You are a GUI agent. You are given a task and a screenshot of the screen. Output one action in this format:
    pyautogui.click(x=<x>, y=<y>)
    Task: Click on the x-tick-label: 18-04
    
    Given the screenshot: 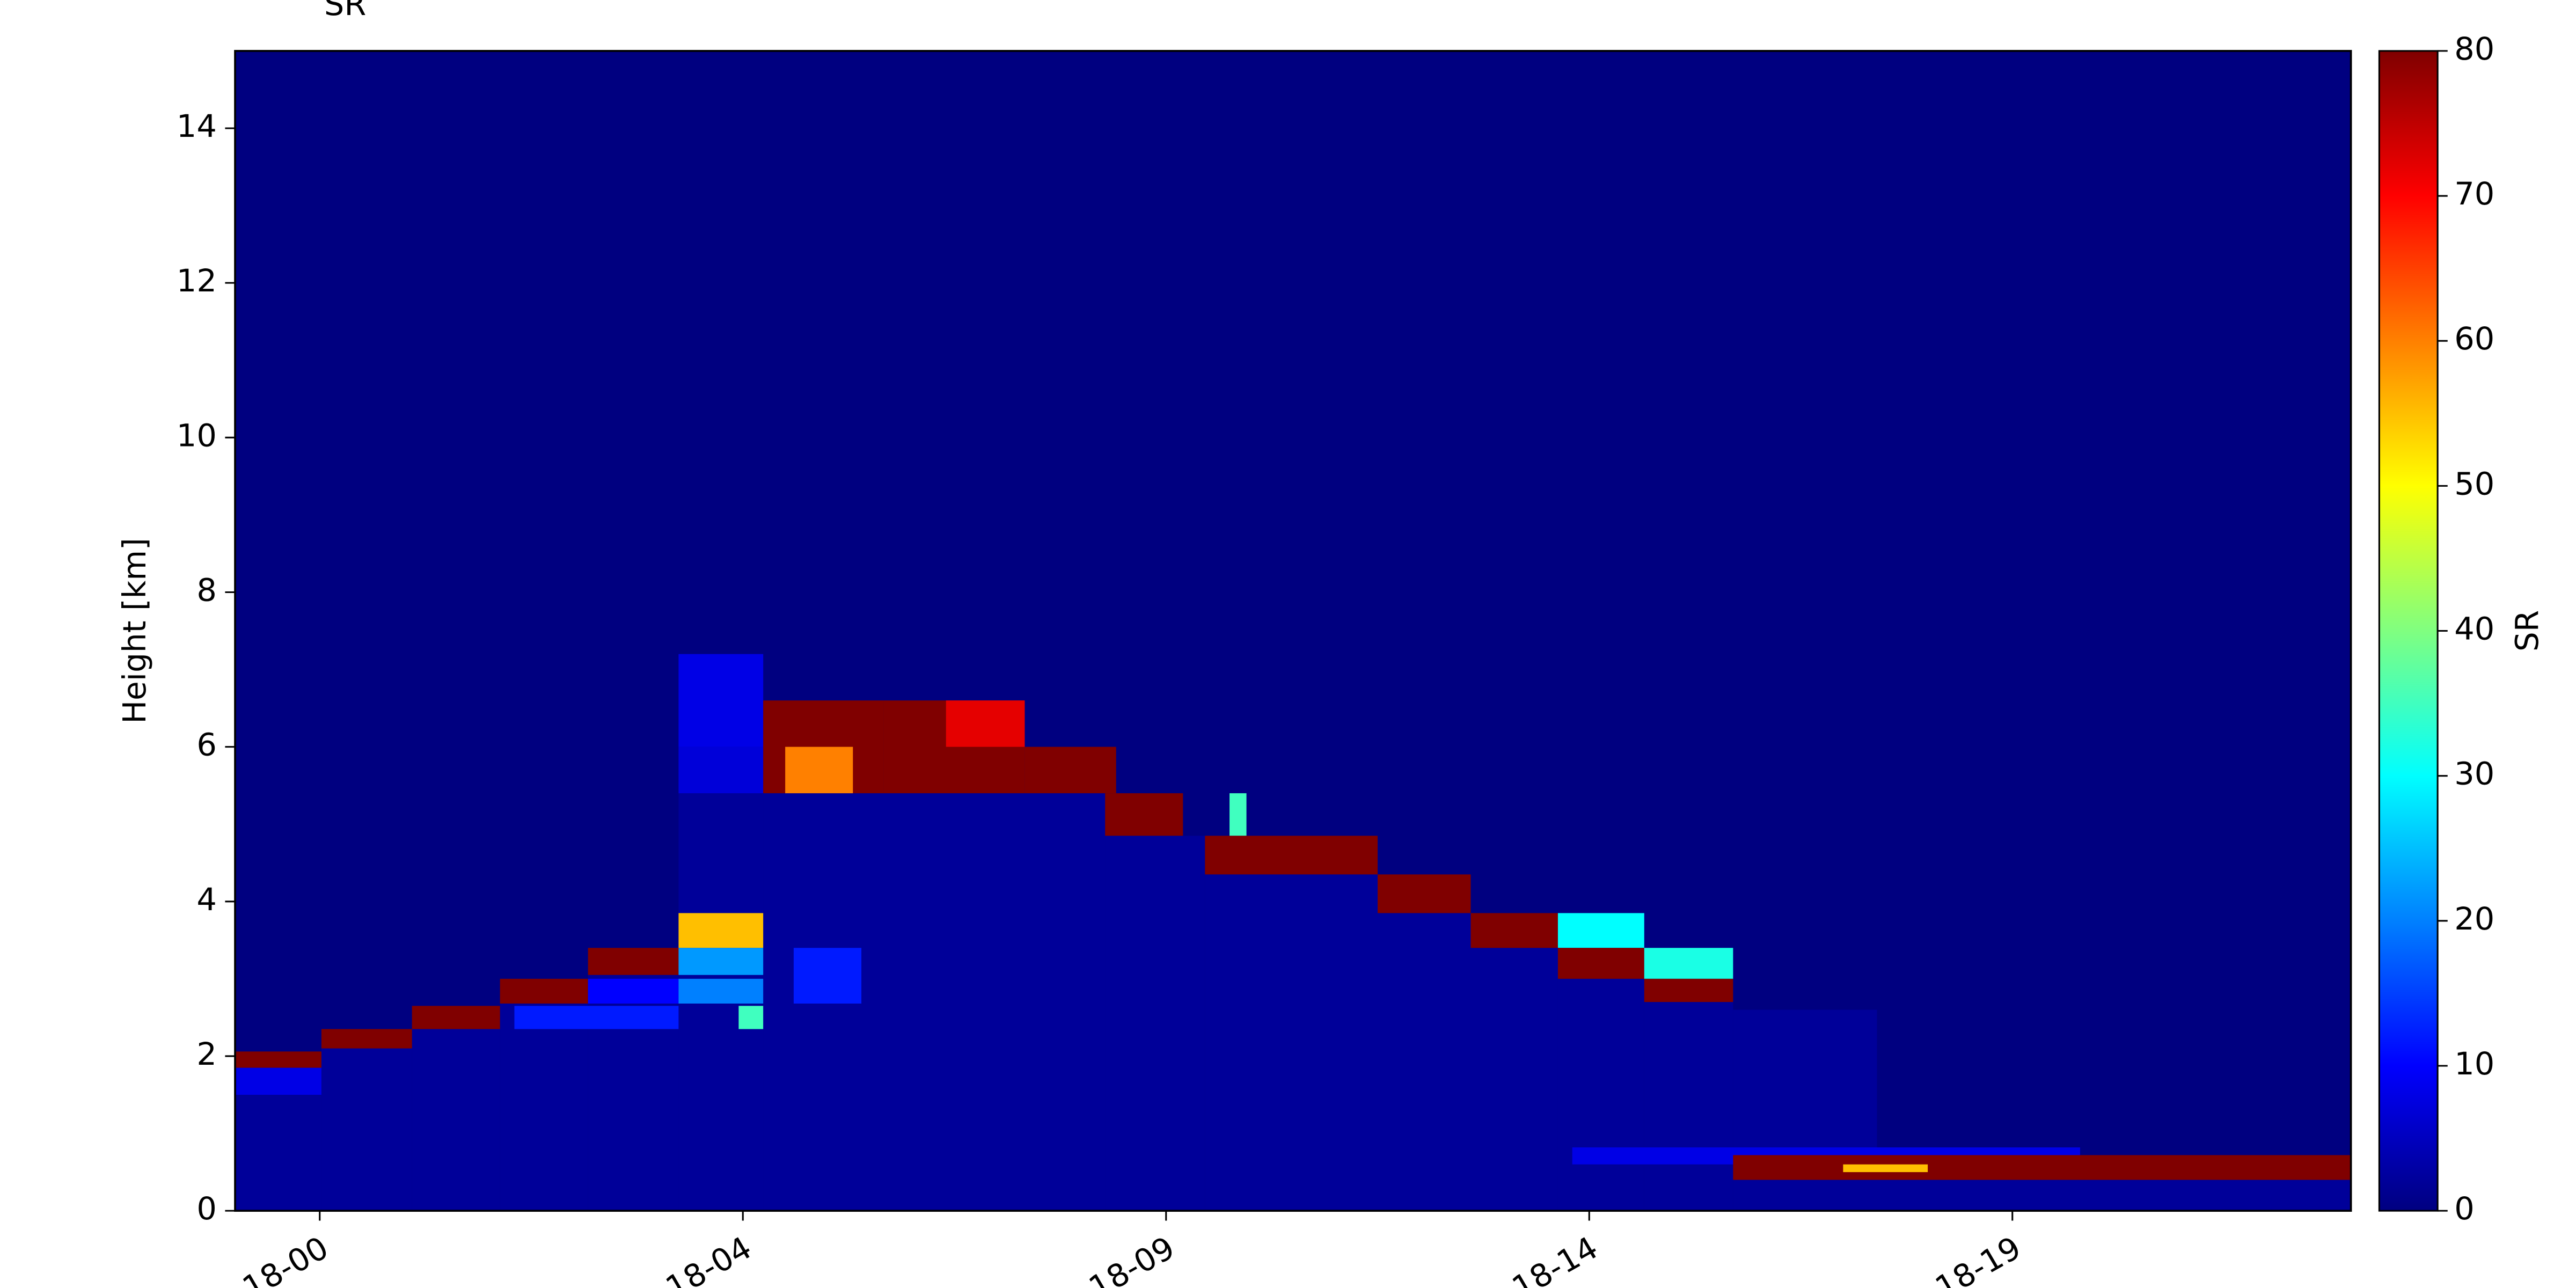 What is the action you would take?
    pyautogui.click(x=709, y=1259)
    